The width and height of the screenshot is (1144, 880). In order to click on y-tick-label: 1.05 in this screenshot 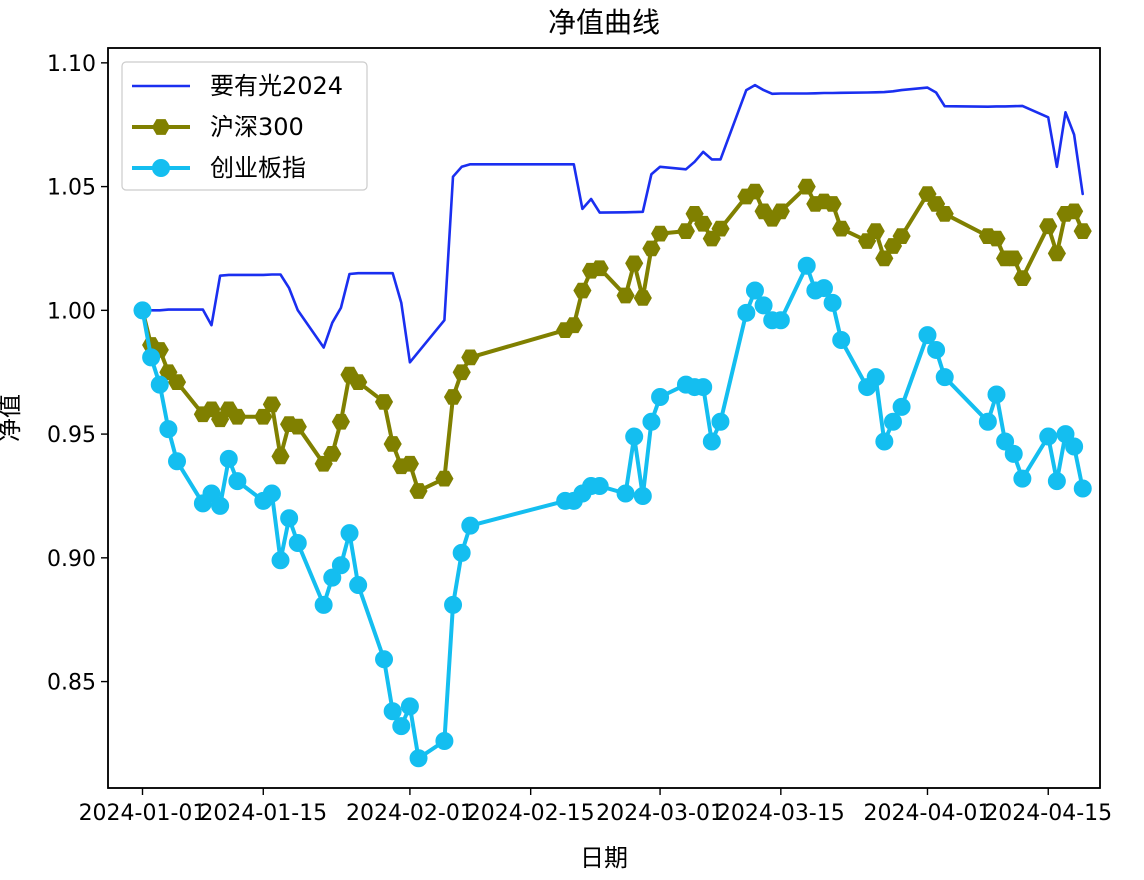, I will do `click(71, 188)`.